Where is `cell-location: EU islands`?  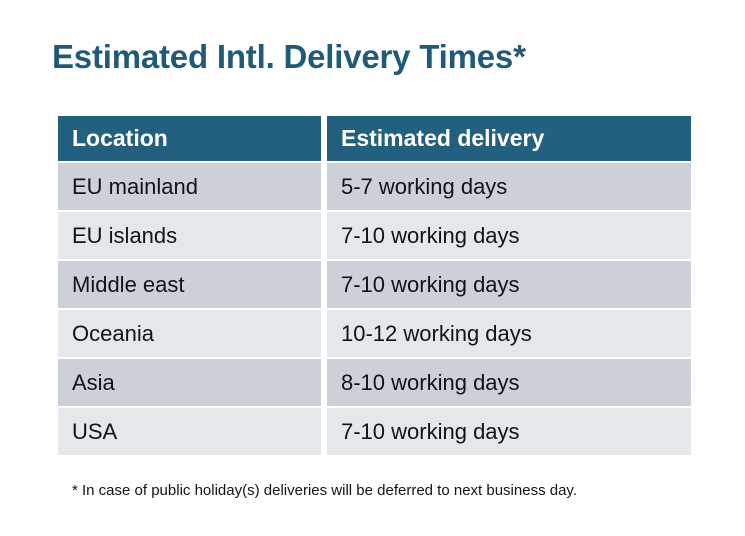
cell-location: EU islands is located at coordinates (189, 235).